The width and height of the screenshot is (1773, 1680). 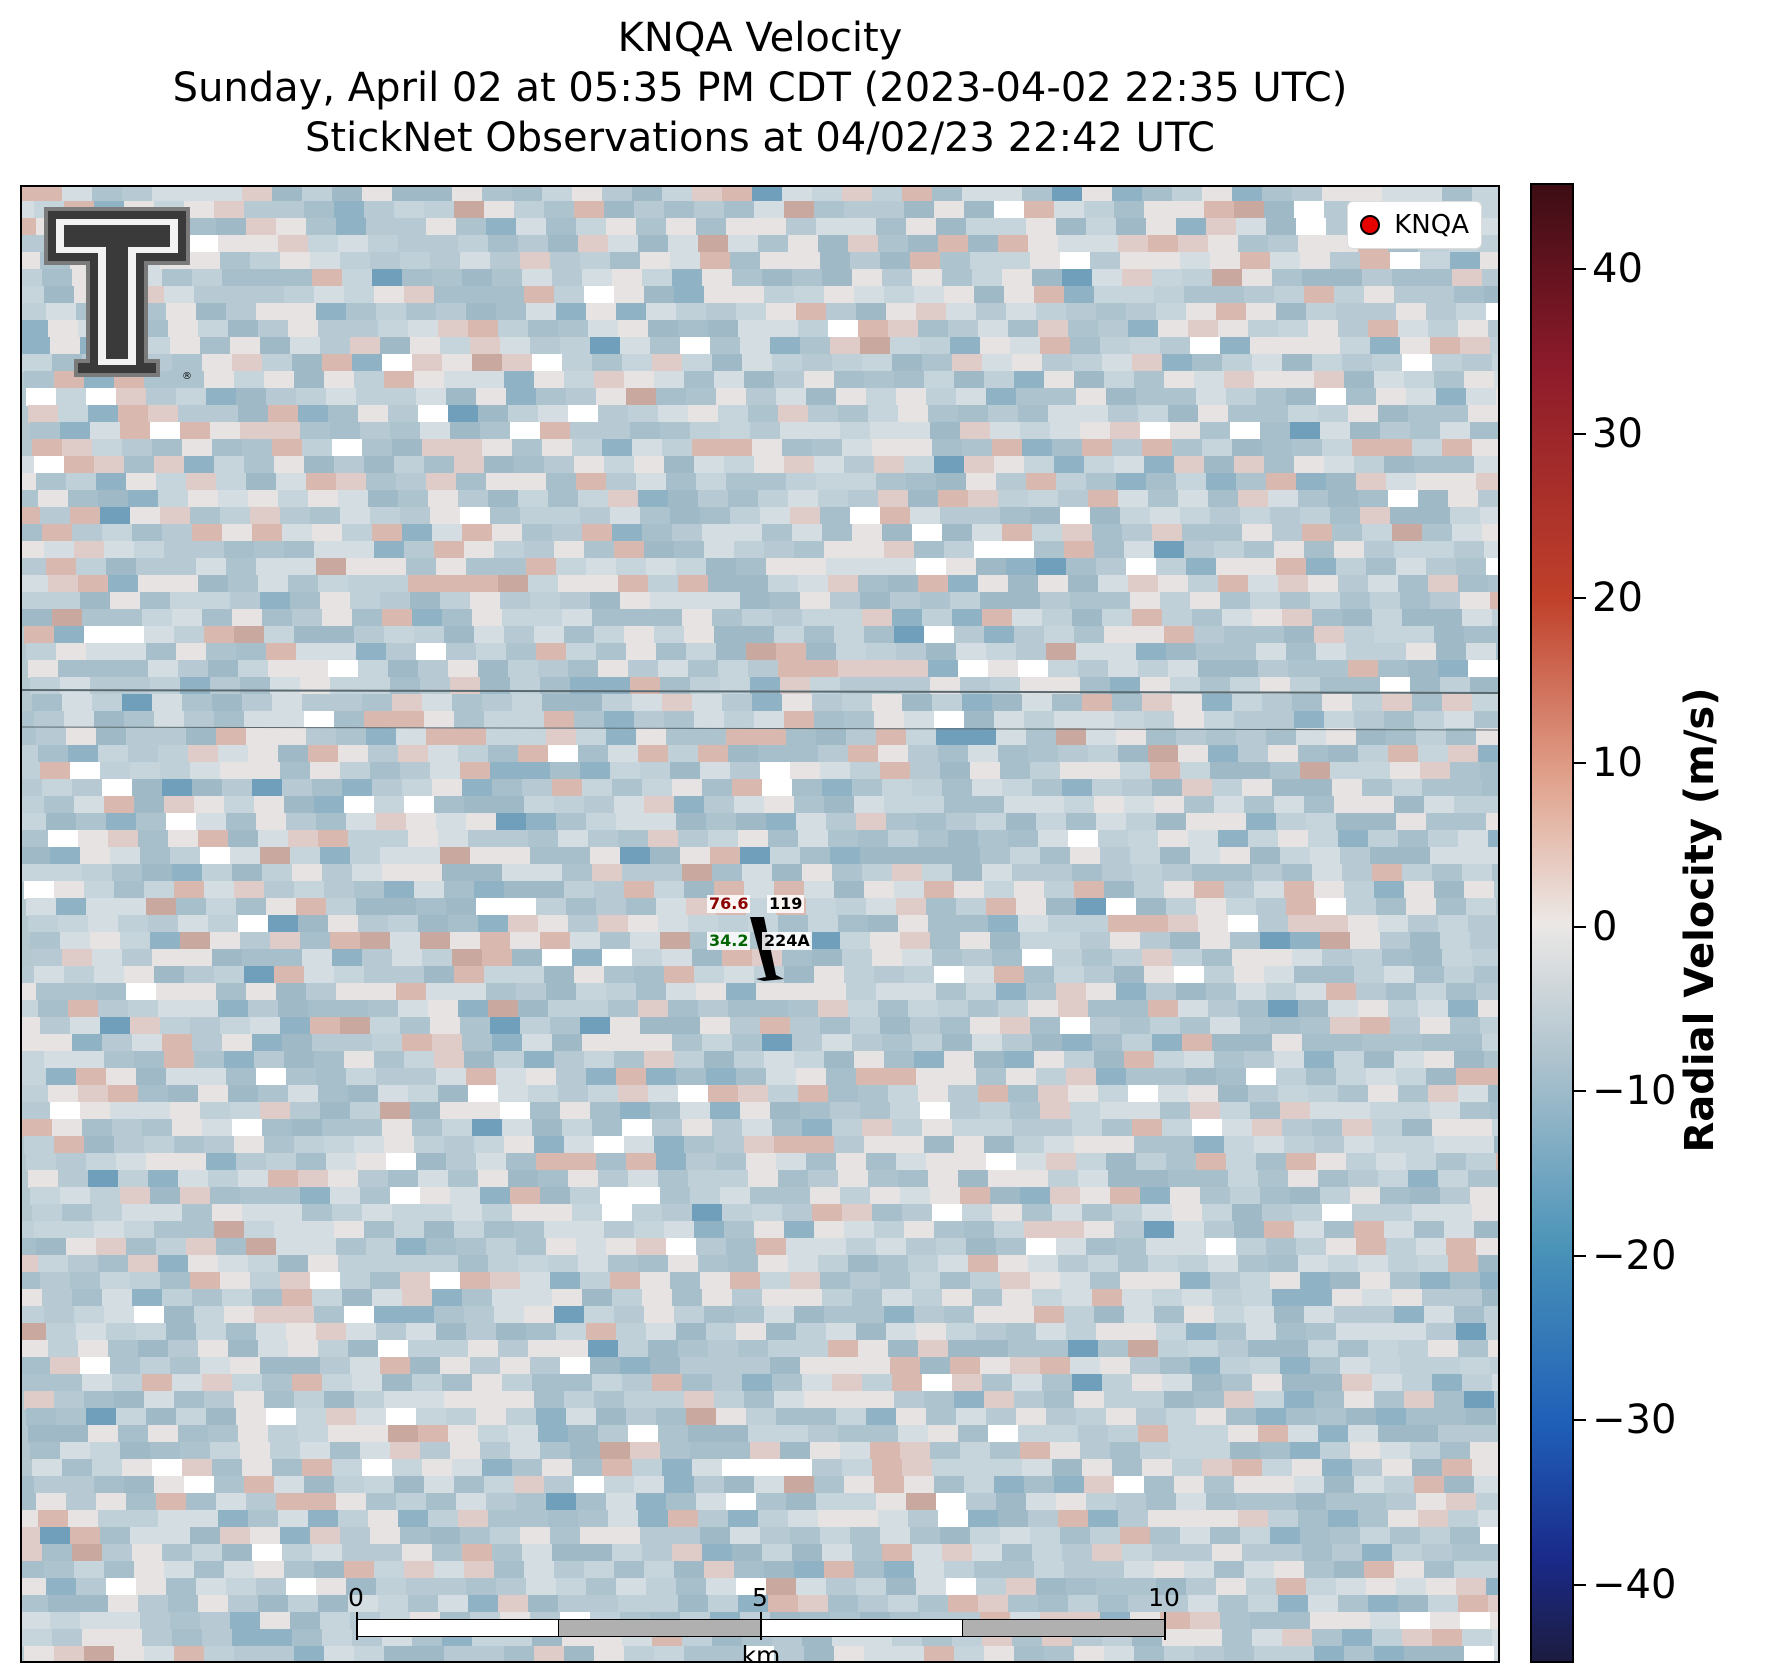 What do you see at coordinates (761, 1626) in the screenshot?
I see `scale-tick` at bounding box center [761, 1626].